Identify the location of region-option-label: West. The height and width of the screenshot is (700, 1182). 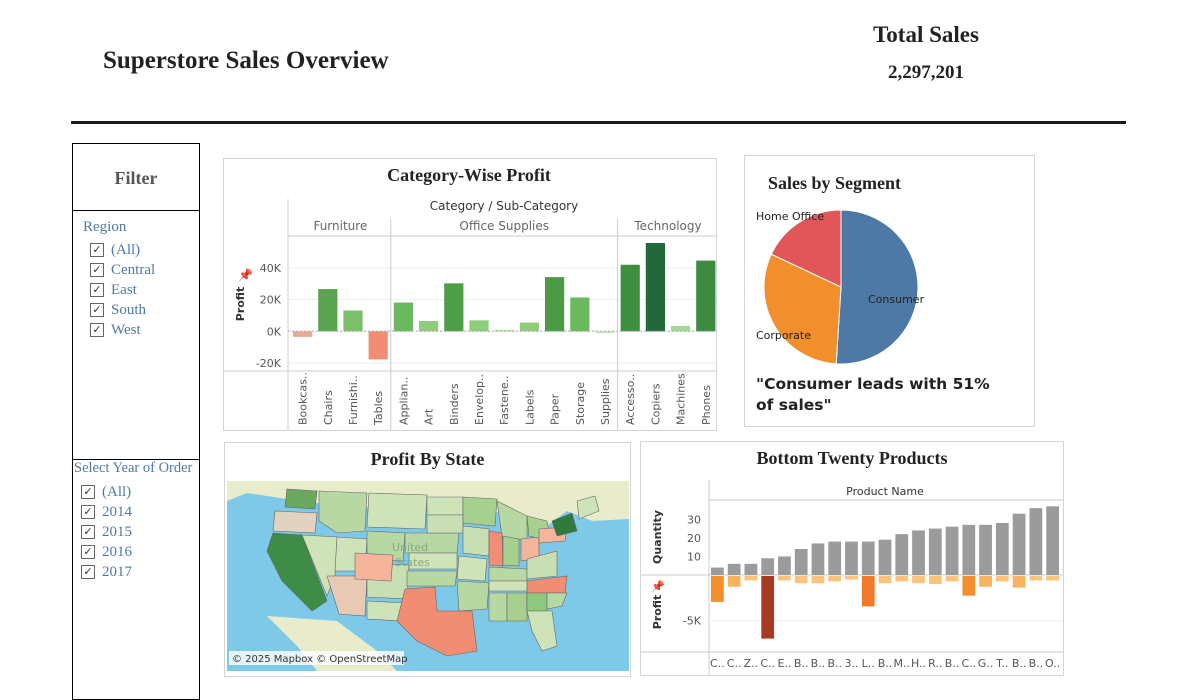
(126, 329).